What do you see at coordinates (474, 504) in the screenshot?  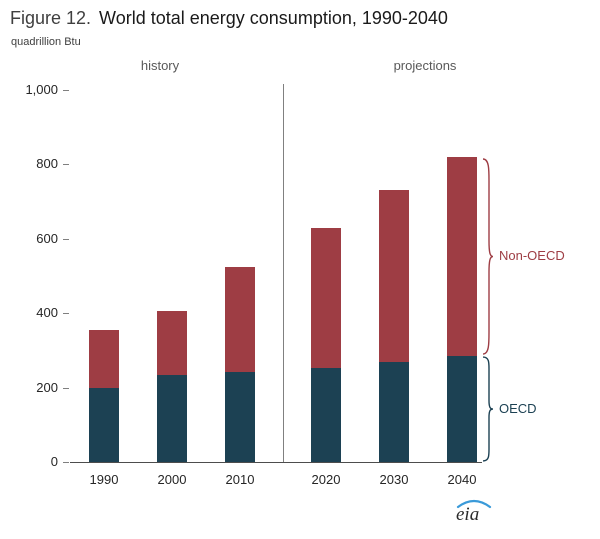 I see `eia-logo-swoosh-icon` at bounding box center [474, 504].